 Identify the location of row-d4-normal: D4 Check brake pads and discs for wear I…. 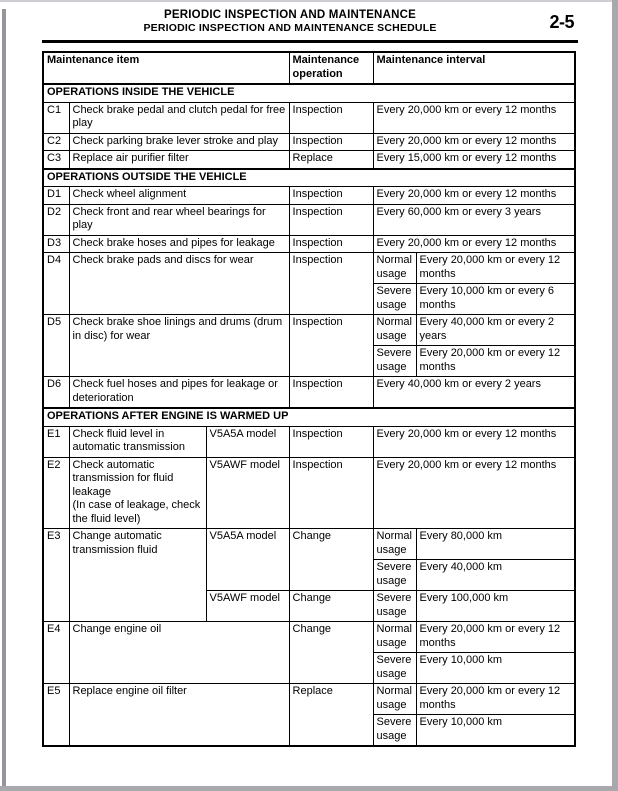
(309, 283).